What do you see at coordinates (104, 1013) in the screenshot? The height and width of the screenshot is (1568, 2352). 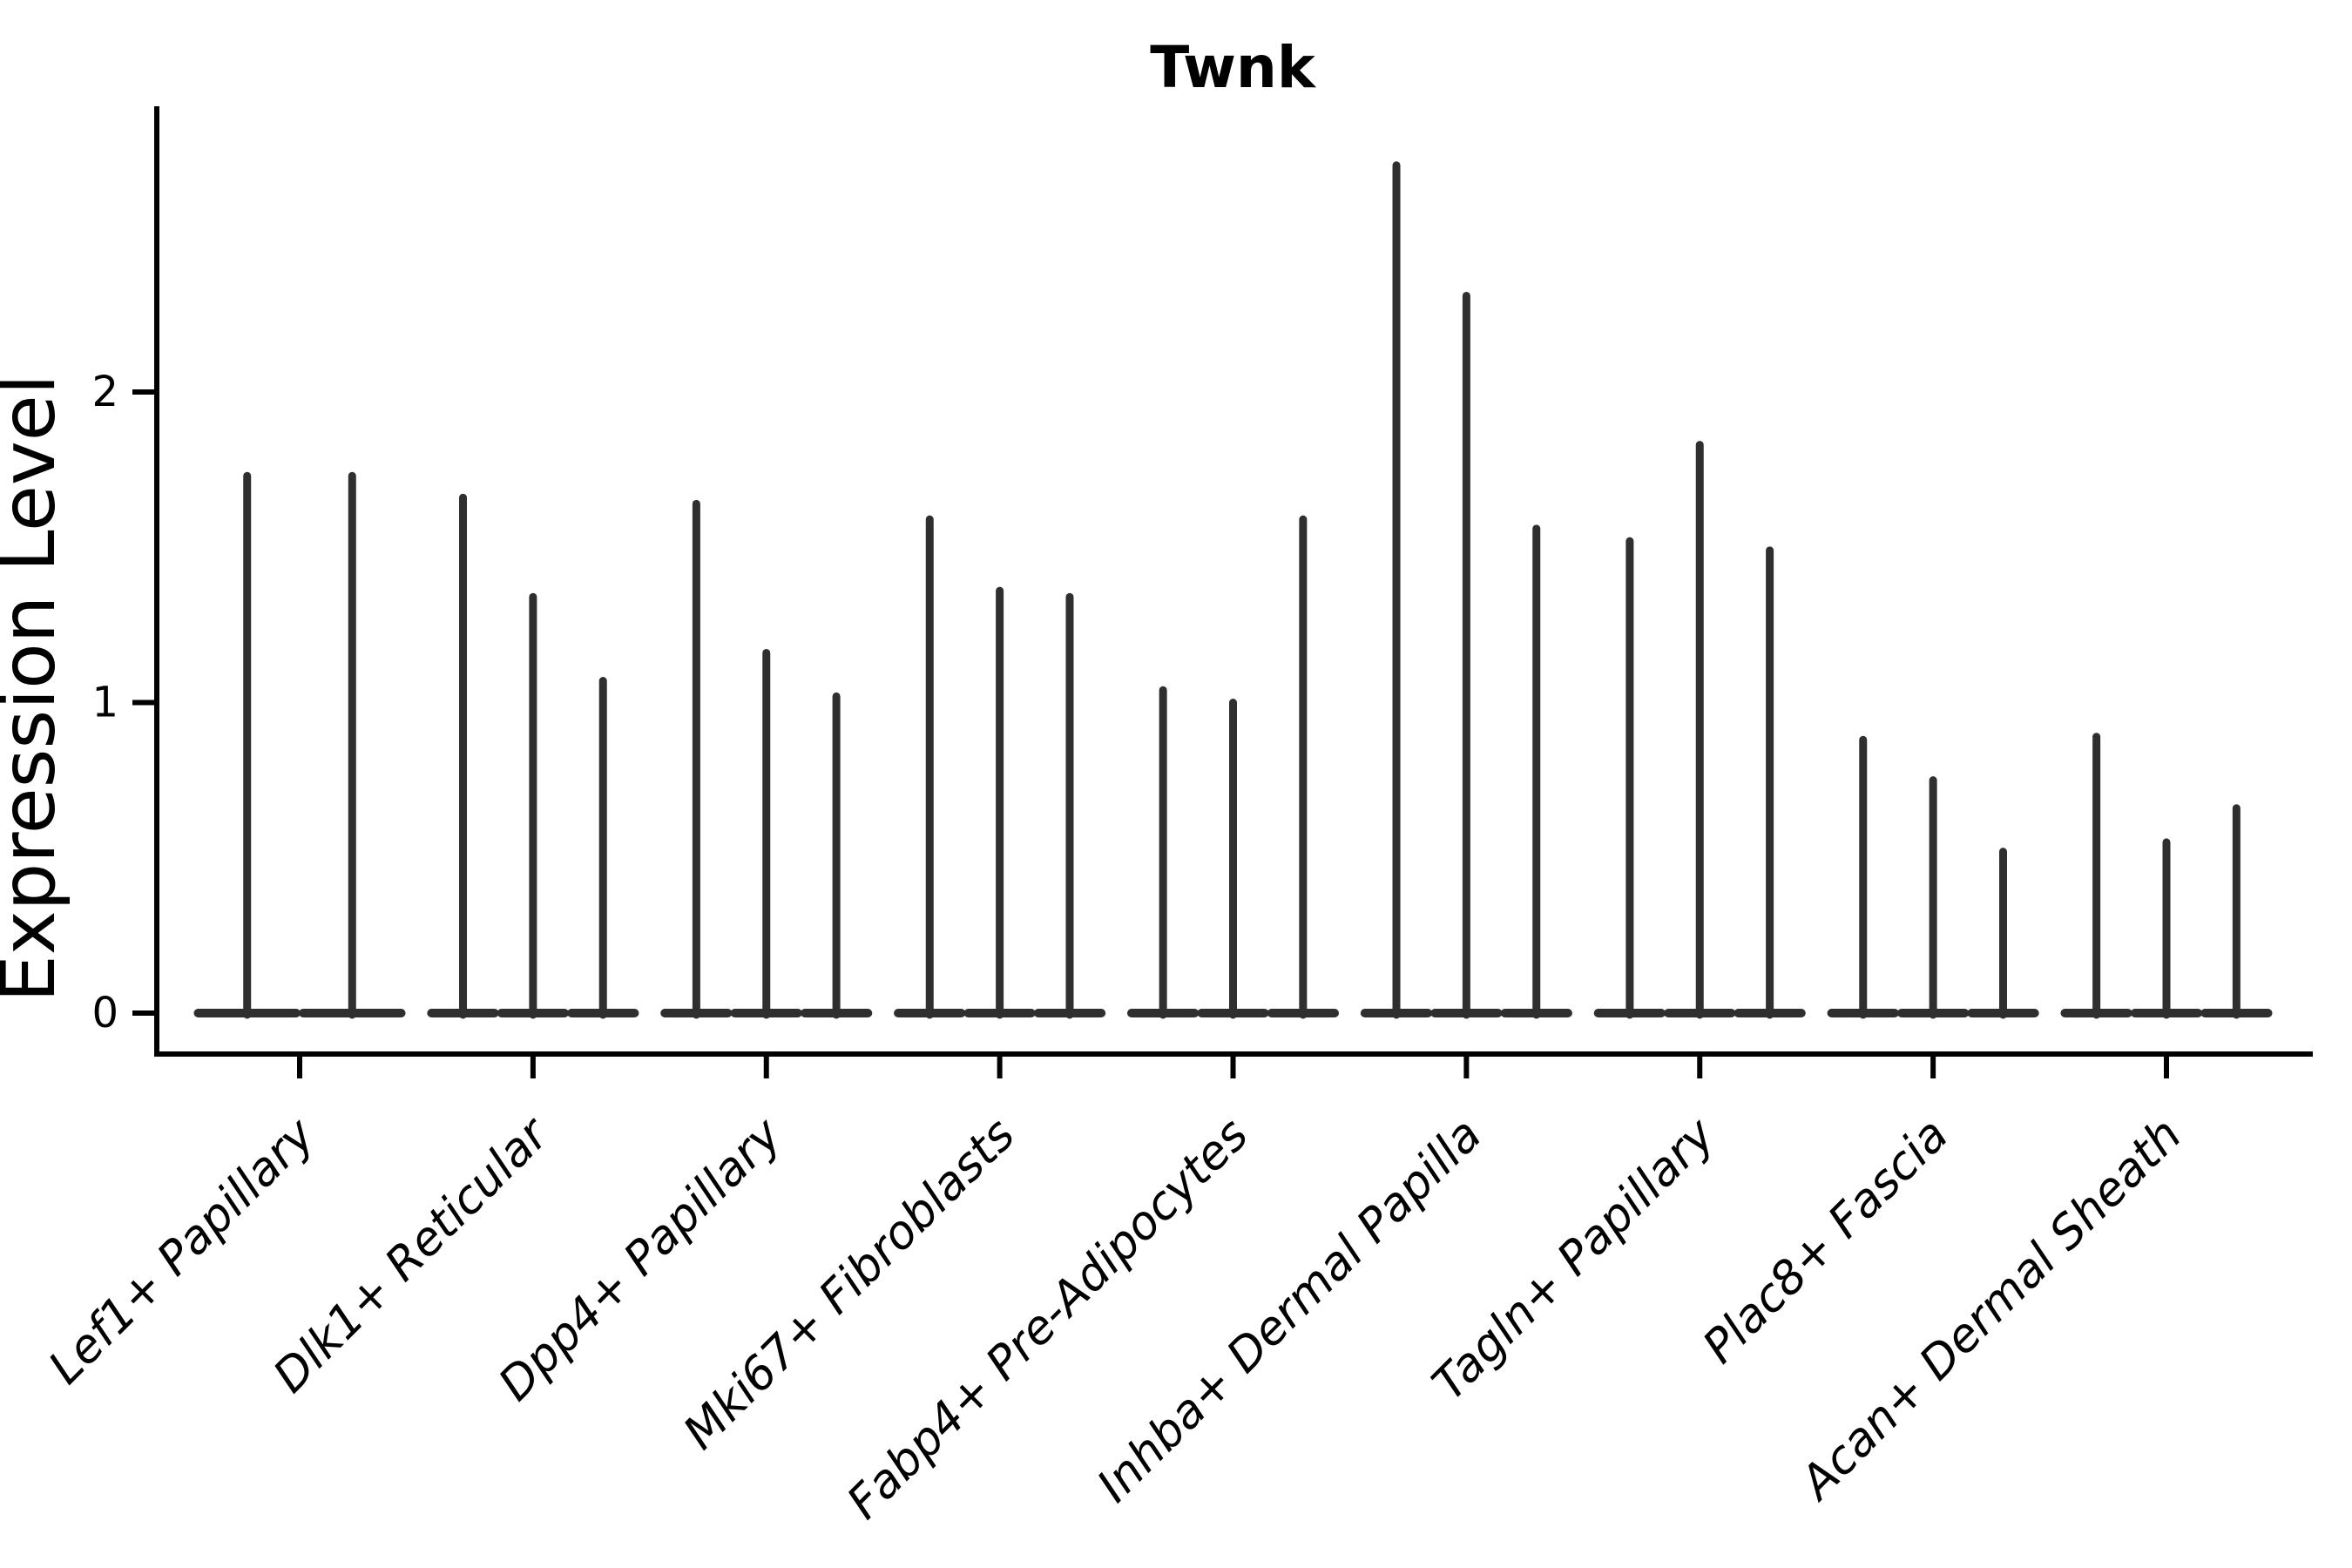 I see `y-tick-label: 0` at bounding box center [104, 1013].